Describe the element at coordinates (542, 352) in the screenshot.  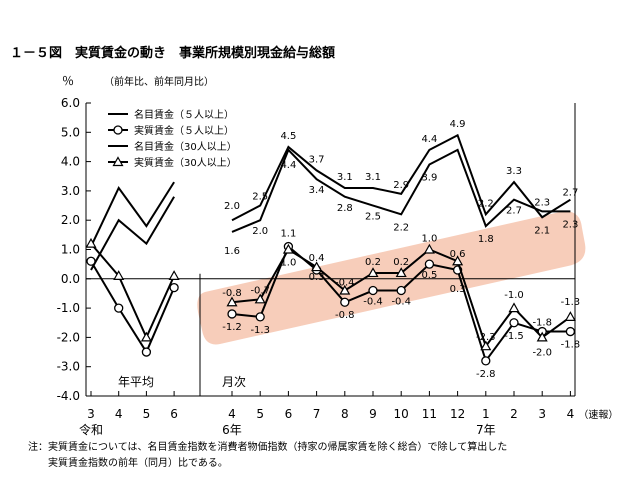
I see `data-label: -2.0` at that location.